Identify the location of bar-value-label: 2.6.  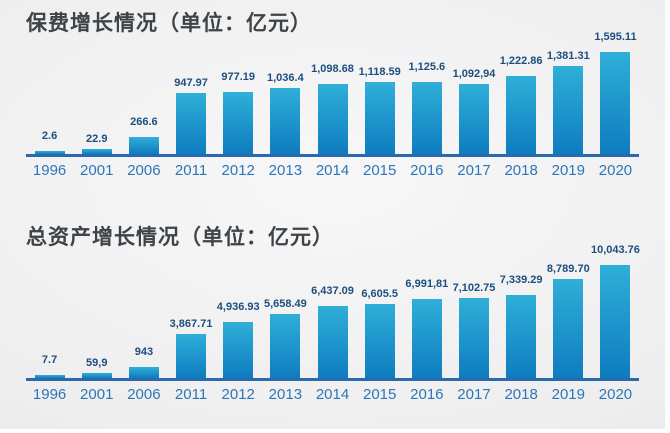
(49, 136).